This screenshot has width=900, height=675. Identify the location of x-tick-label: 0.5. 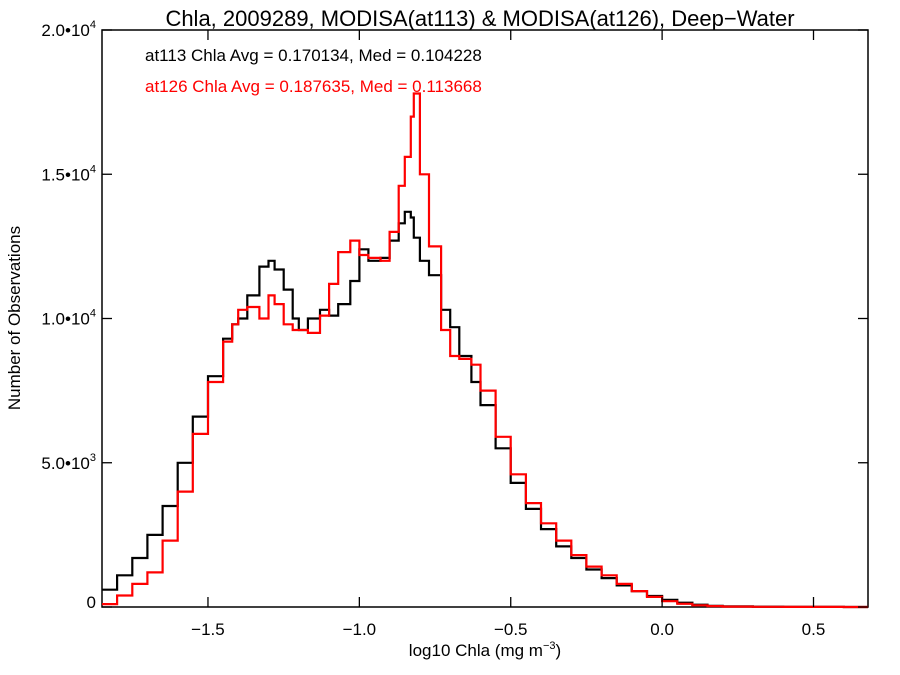
(814, 629).